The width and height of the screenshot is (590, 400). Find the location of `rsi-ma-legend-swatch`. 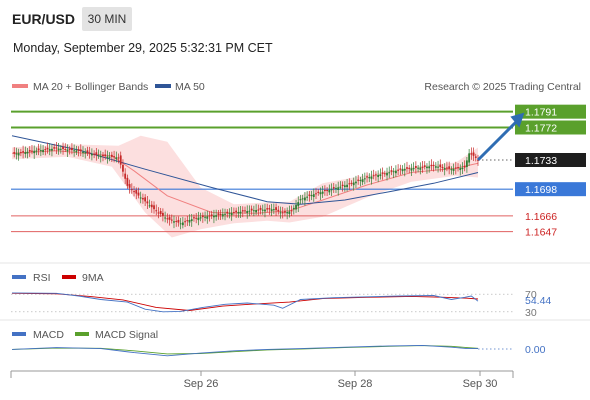

rsi-ma-legend-swatch is located at coordinates (69, 277).